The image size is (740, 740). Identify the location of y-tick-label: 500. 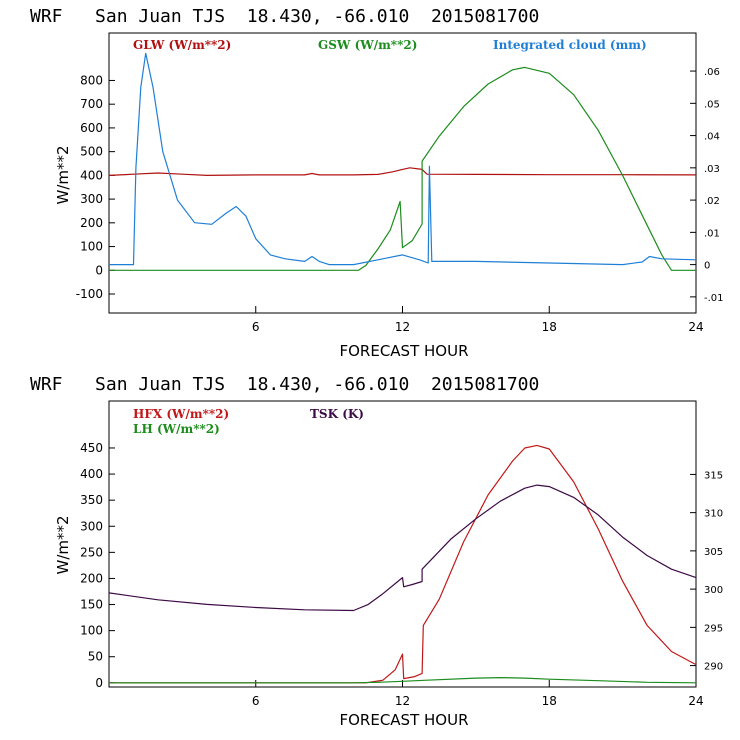
(91, 152).